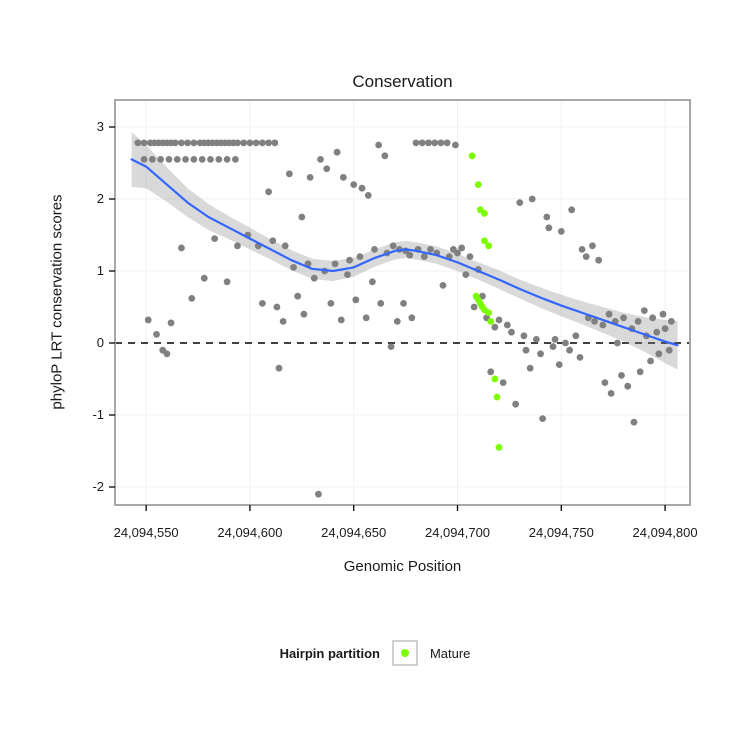 The height and width of the screenshot is (750, 750). I want to click on x-tick-label: 24,094,800, so click(665, 532).